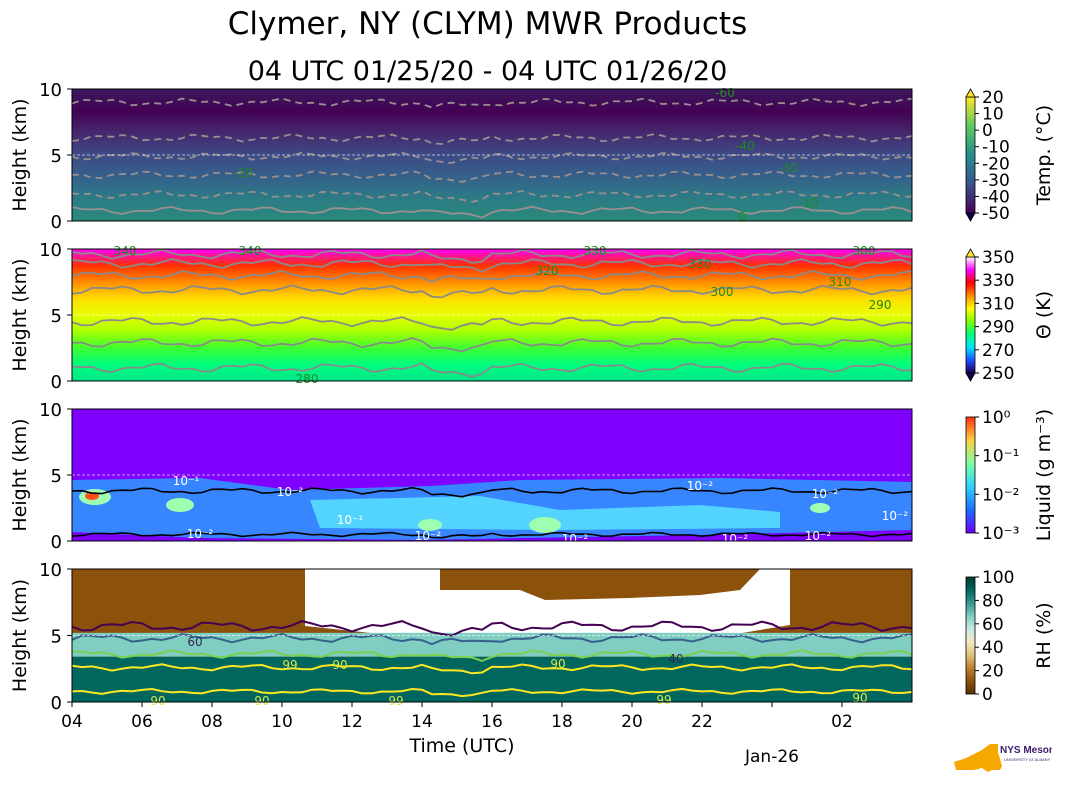 This screenshot has width=1066, height=806. I want to click on colorbar-label: Liquid (g m⁻³), so click(1044, 475).